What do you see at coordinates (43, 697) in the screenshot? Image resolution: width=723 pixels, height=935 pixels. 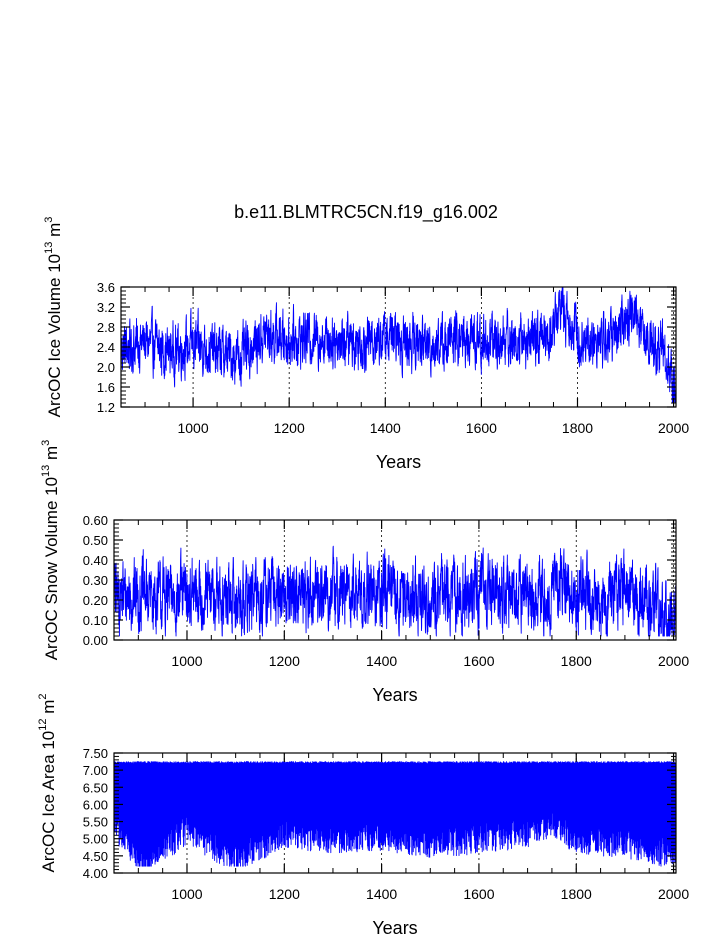 I see `y-axis-label-unit-exponent: 2` at bounding box center [43, 697].